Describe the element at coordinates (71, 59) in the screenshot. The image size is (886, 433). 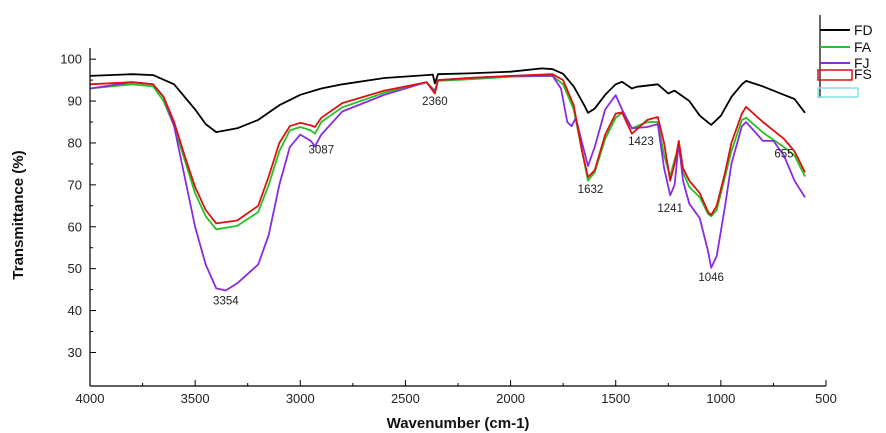
I see `y-tick-label: 100` at that location.